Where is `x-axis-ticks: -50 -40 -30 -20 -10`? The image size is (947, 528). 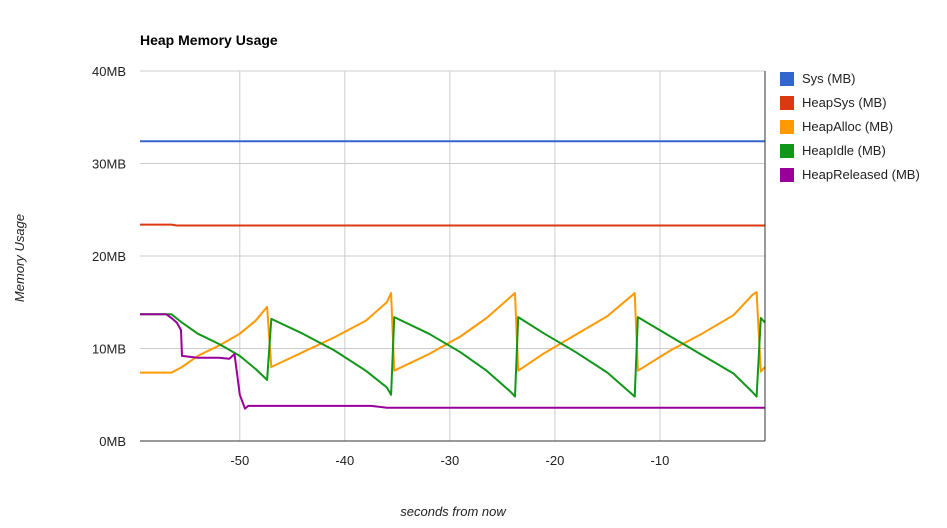 x-axis-ticks: -50 -40 -30 -20 -10 is located at coordinates (449, 460).